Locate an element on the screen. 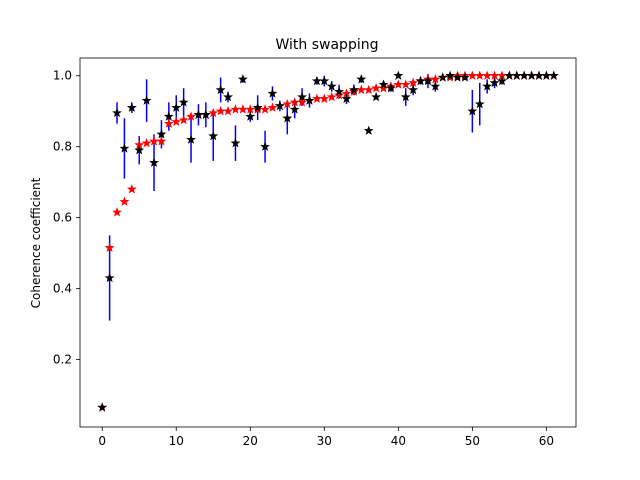 This screenshot has width=640, height=480. x-tick-label: 0 is located at coordinates (102, 441).